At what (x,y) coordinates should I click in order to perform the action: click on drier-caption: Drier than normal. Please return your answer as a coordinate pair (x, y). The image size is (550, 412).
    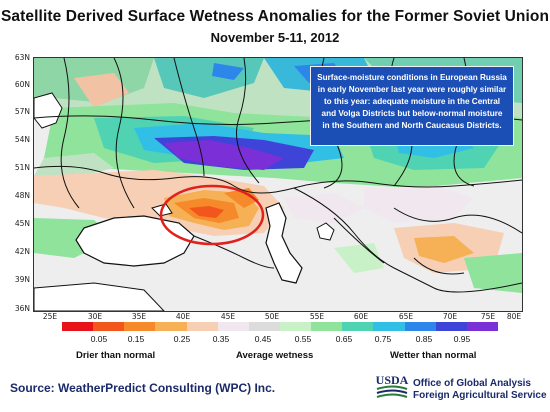
    Looking at the image, I should click on (116, 355).